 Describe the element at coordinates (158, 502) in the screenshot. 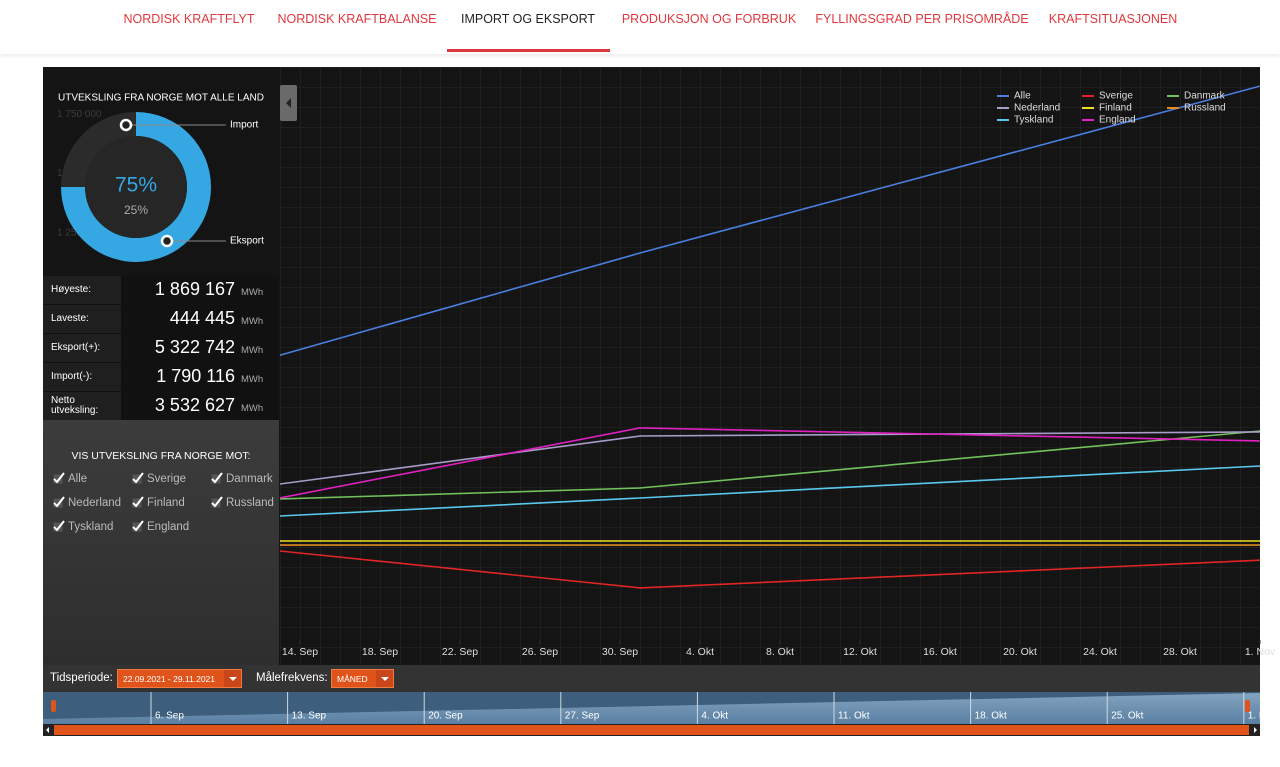

I see `filter-checkbox: Finland` at that location.